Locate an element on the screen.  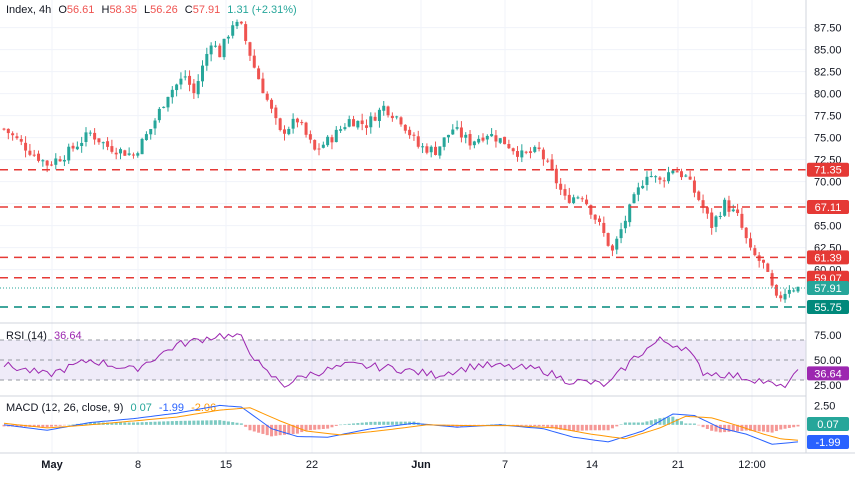
macd-value-tag is located at coordinates (828, 442).